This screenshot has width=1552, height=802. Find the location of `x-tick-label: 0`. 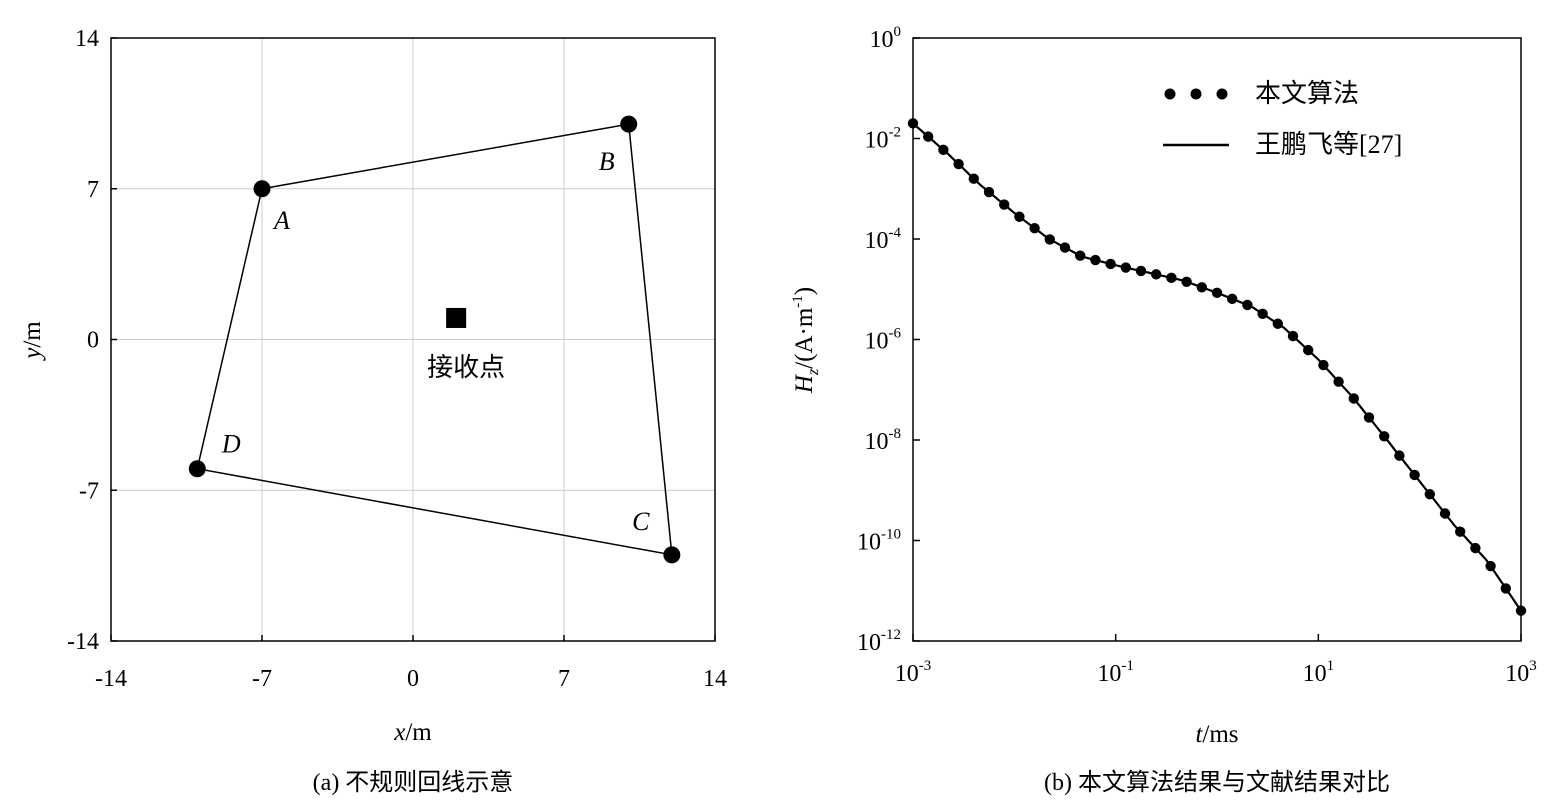

x-tick-label: 0 is located at coordinates (413, 679).